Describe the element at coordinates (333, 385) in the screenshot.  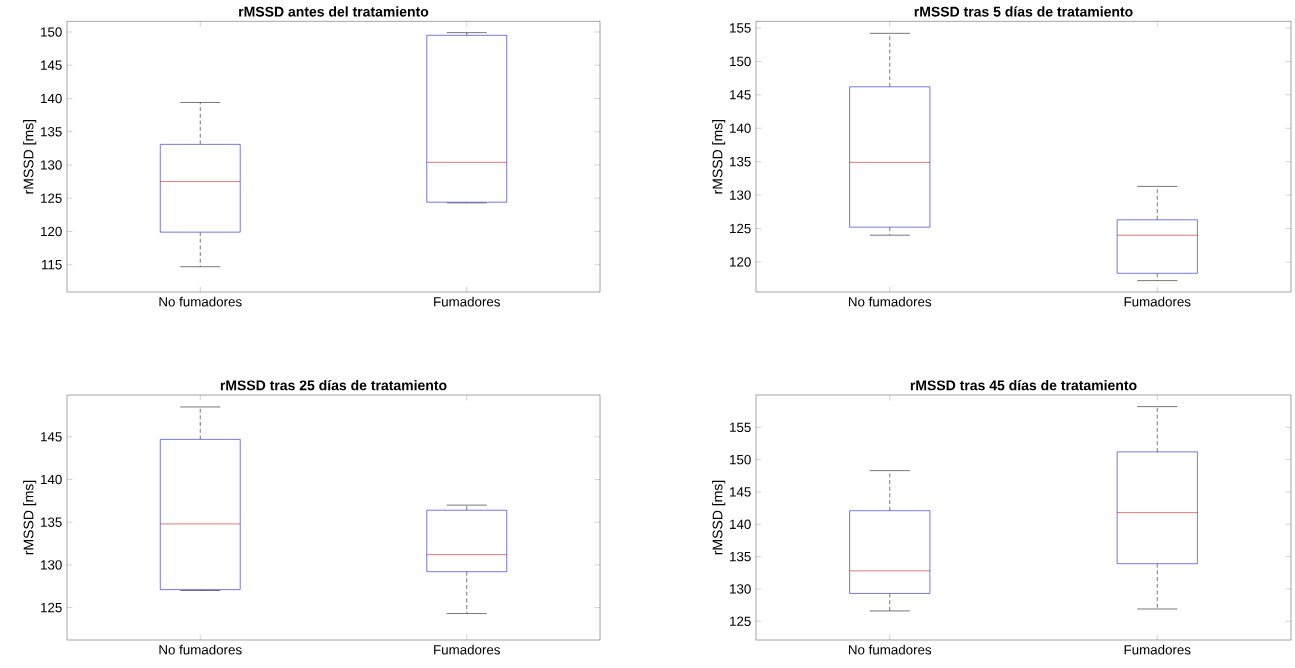
I see `chart-title: rMSSD tras 25 días de tratamiento` at that location.